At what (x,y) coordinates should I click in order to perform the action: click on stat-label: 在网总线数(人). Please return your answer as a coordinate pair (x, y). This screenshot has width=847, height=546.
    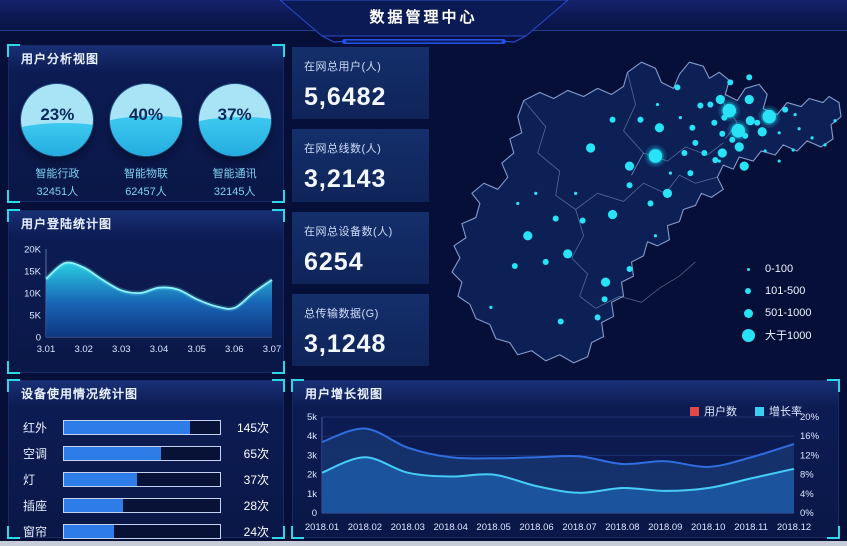
    Looking at the image, I should click on (343, 149).